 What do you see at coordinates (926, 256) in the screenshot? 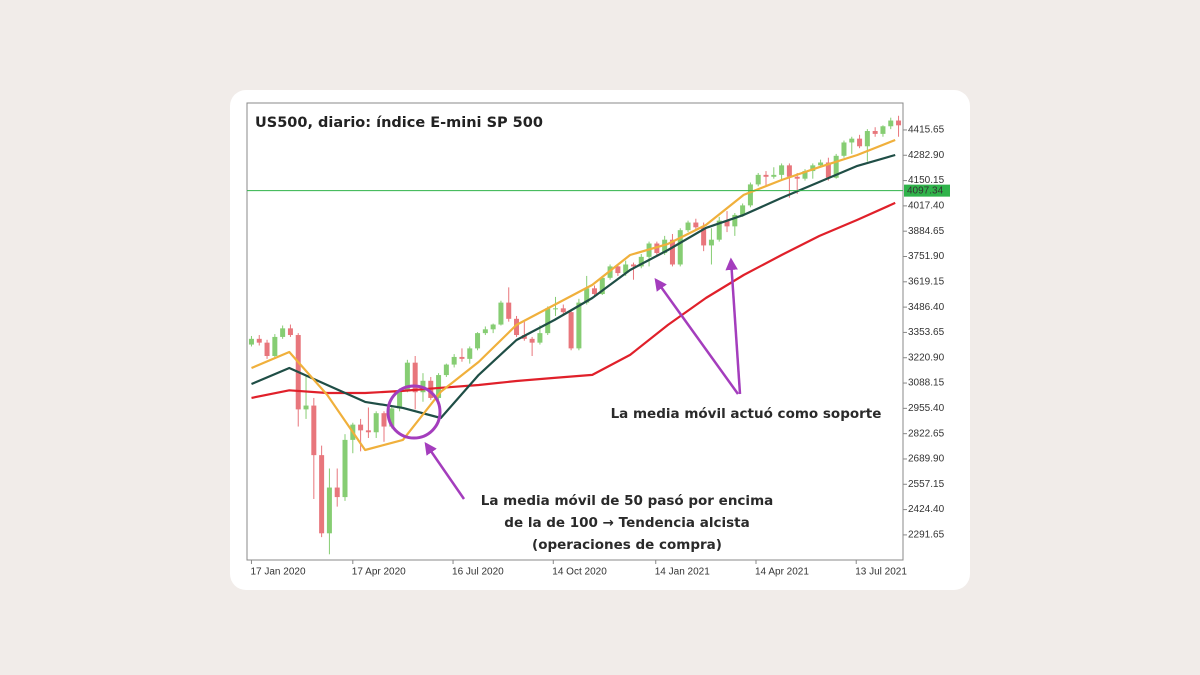
I see `y-tick-label: 3751.90` at bounding box center [926, 256].